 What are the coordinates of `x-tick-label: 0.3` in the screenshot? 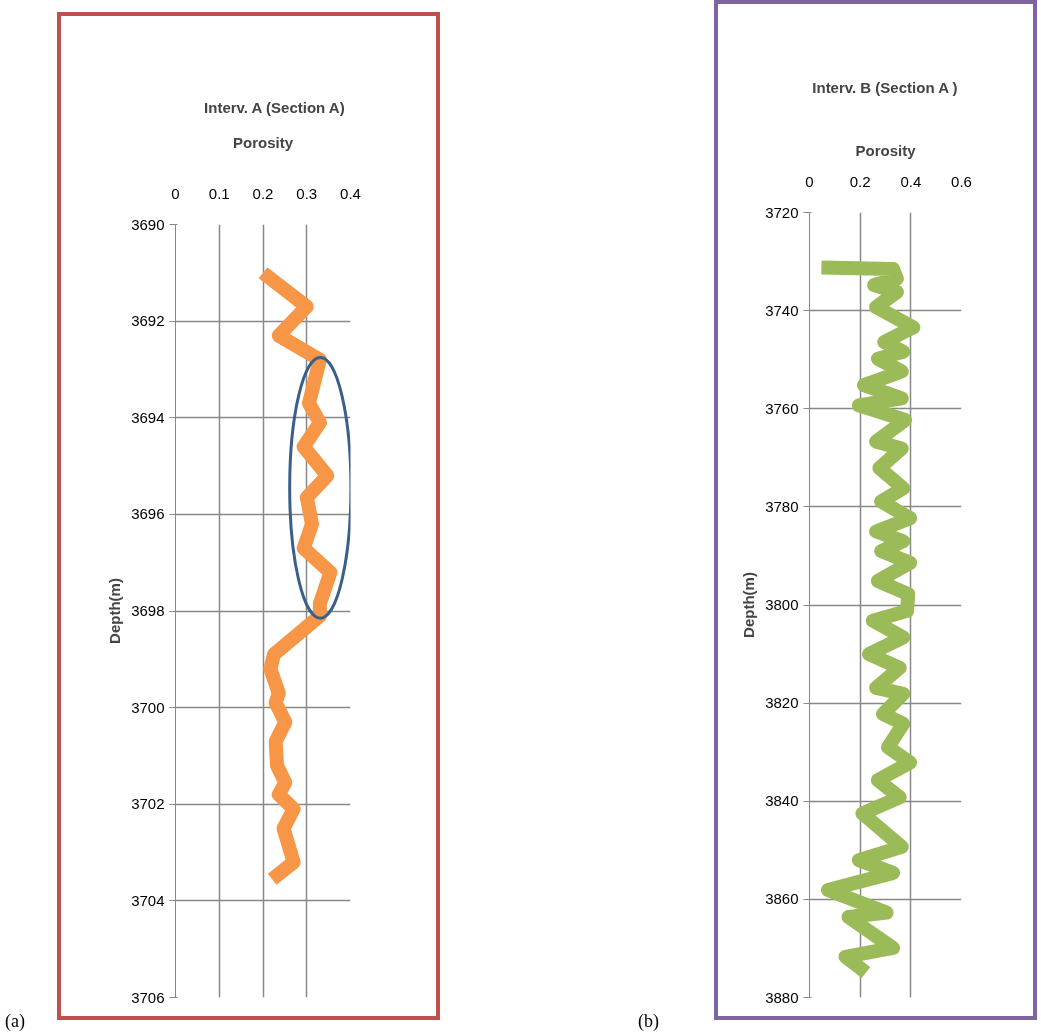 It's located at (307, 193).